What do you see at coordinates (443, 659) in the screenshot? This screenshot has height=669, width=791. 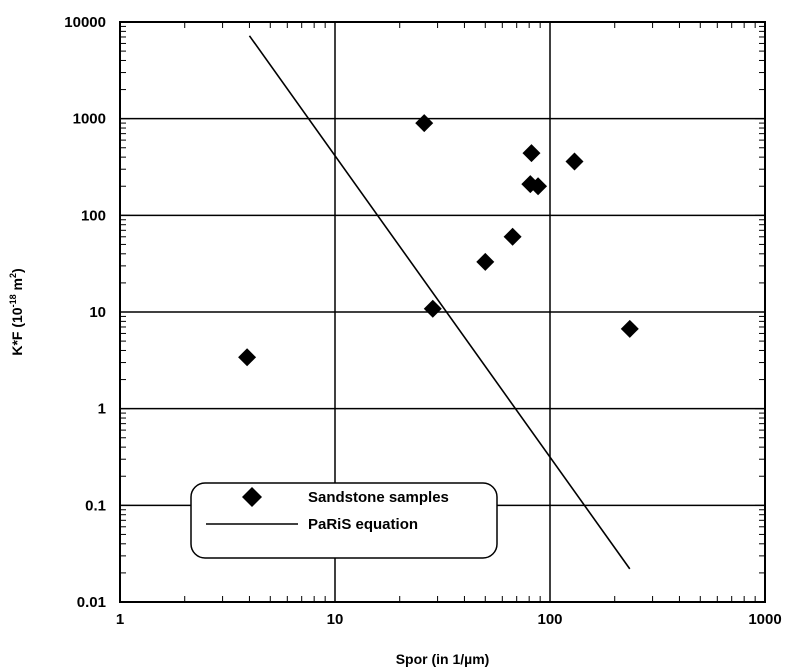 I see `x-axis-title: Spor (in 1/µm)` at bounding box center [443, 659].